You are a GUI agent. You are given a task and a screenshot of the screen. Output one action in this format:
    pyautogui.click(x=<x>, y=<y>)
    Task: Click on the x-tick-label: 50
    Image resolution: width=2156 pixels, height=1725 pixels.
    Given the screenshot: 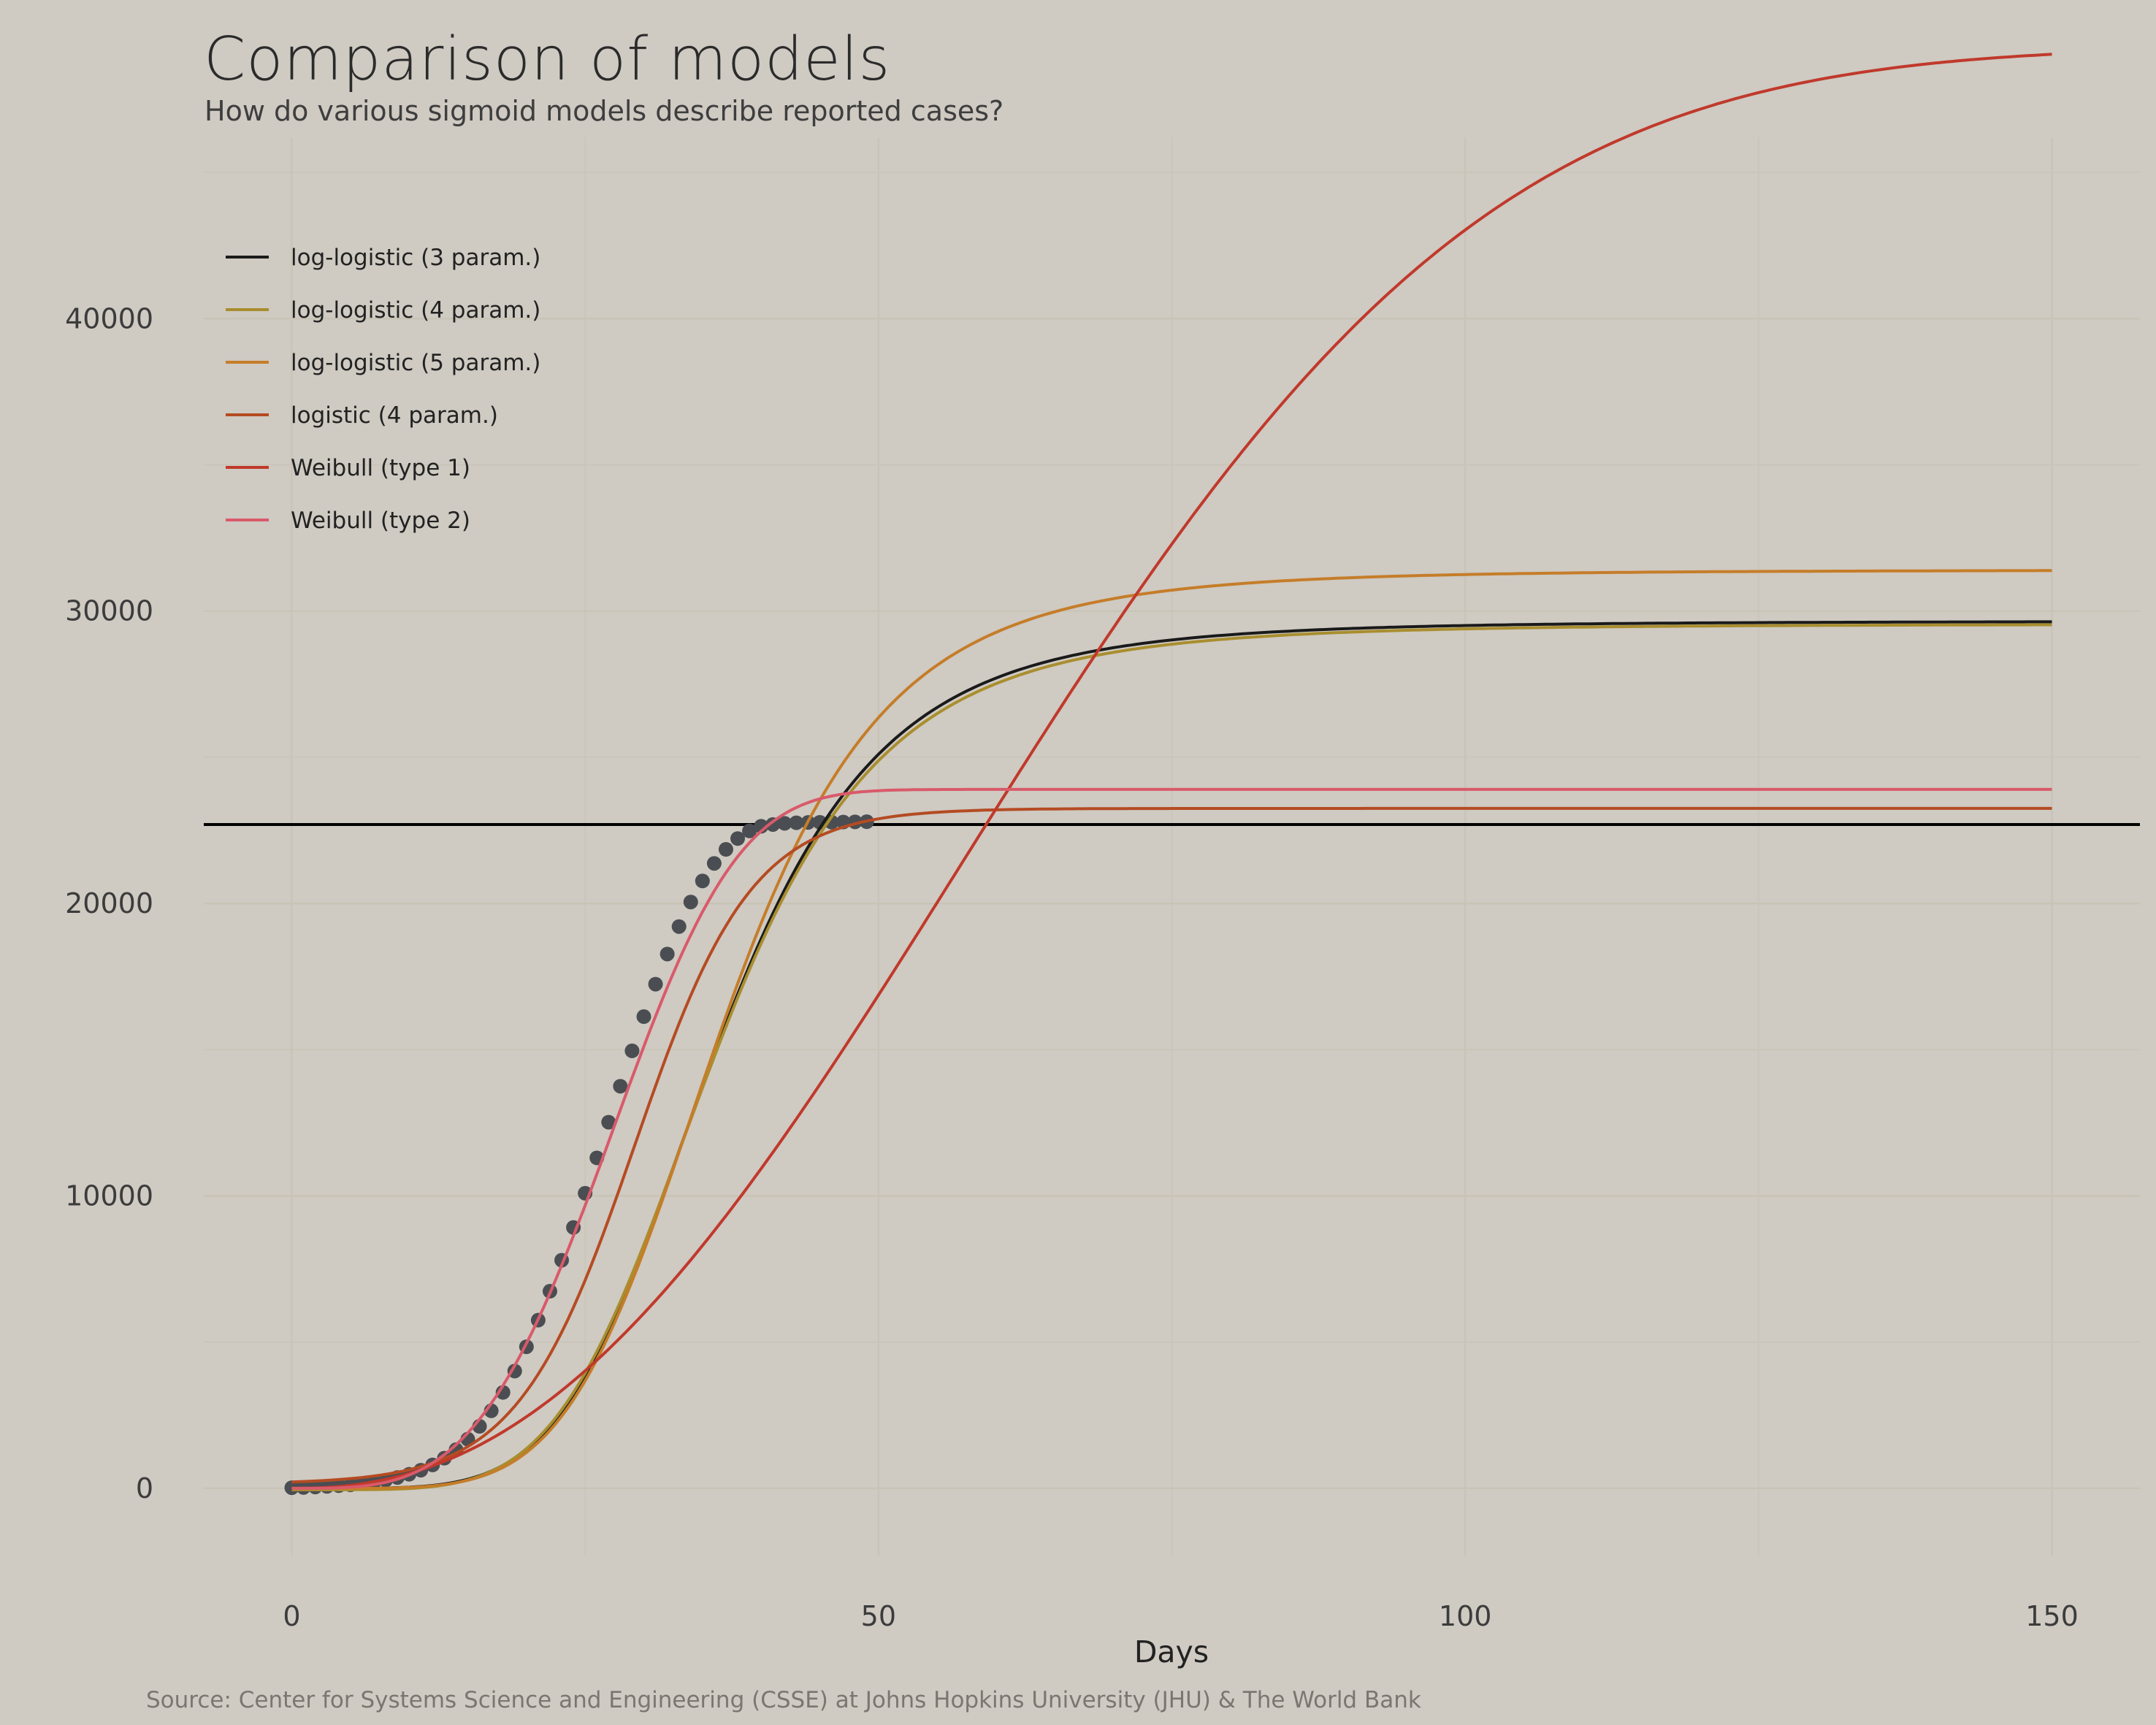 What is the action you would take?
    pyautogui.click(x=879, y=1616)
    